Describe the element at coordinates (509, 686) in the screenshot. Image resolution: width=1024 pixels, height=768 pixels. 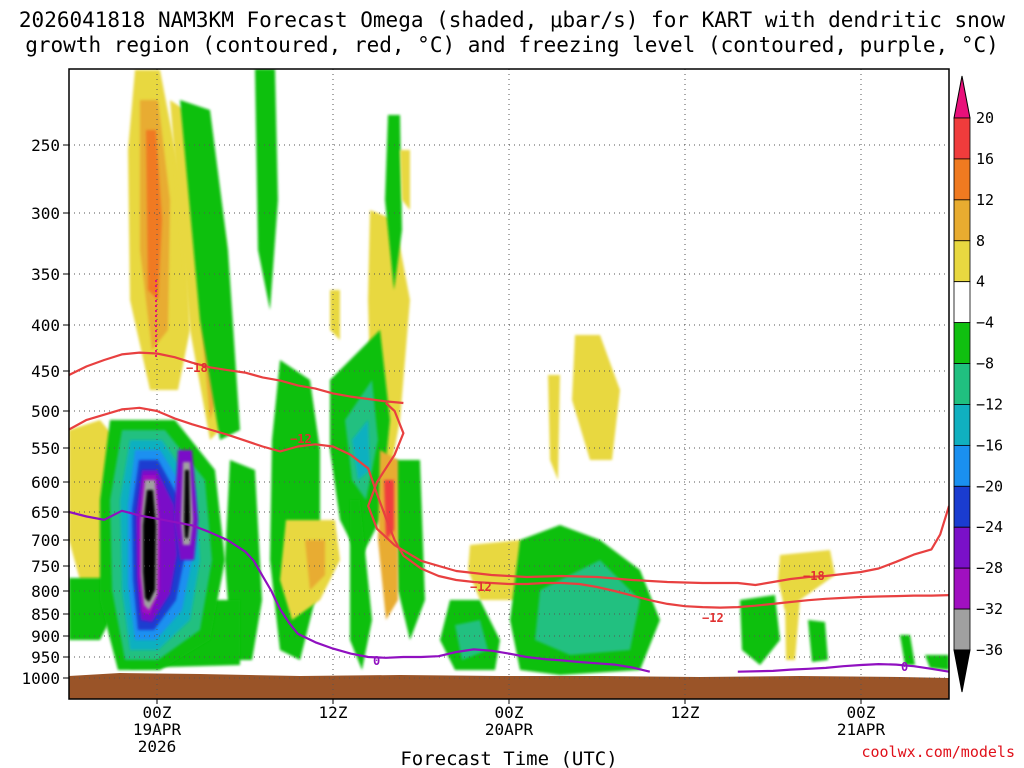
I see `terrain-ground` at that location.